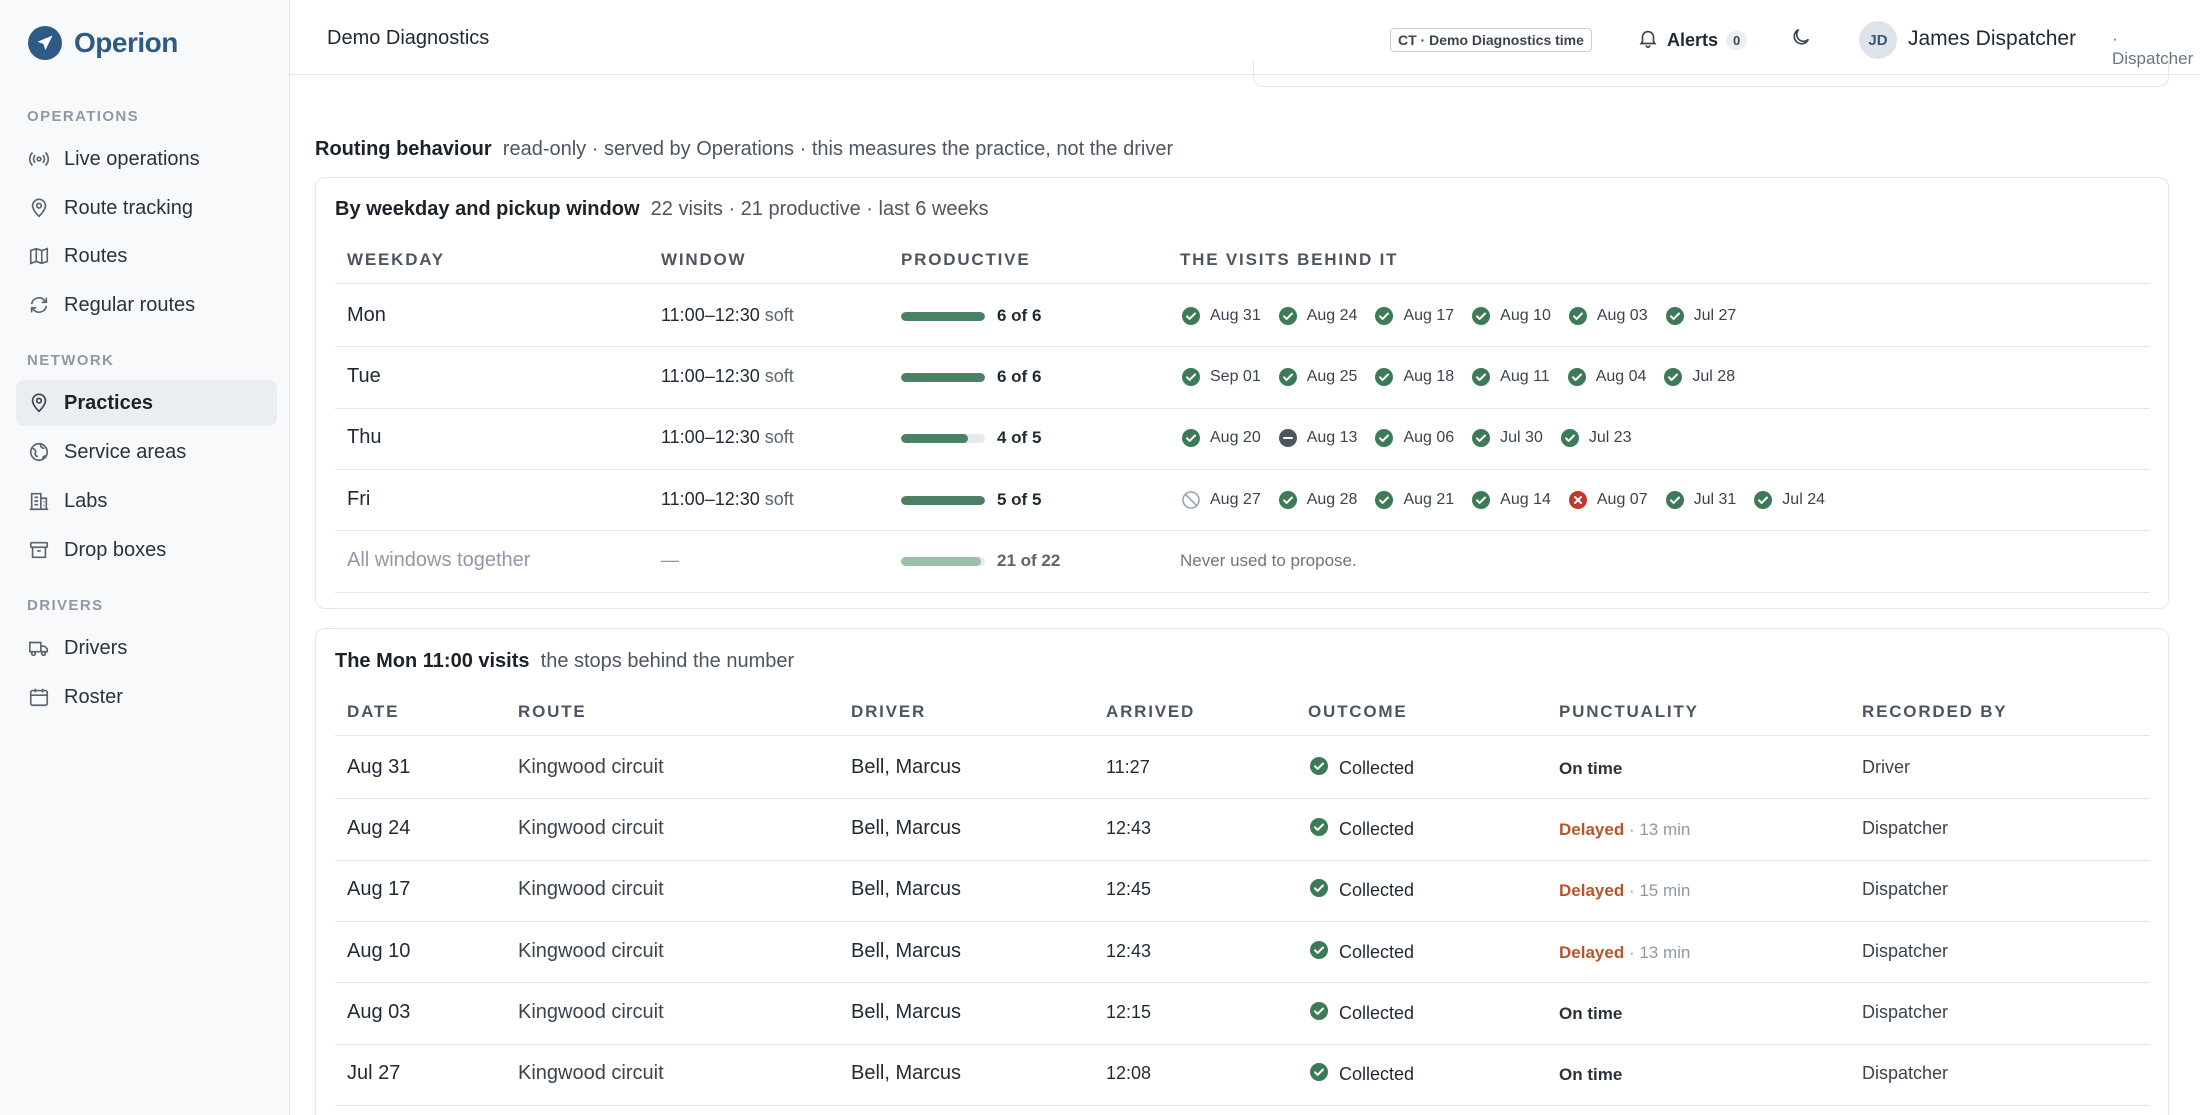 Image resolution: width=2200 pixels, height=1115 pixels. What do you see at coordinates (1510, 377) in the screenshot?
I see `visit-chip: Aug 11` at bounding box center [1510, 377].